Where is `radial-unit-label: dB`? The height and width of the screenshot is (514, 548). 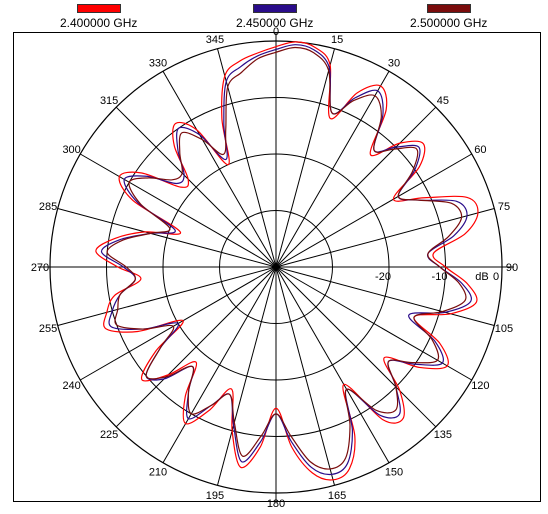 radial-unit-label: dB is located at coordinates (481, 277).